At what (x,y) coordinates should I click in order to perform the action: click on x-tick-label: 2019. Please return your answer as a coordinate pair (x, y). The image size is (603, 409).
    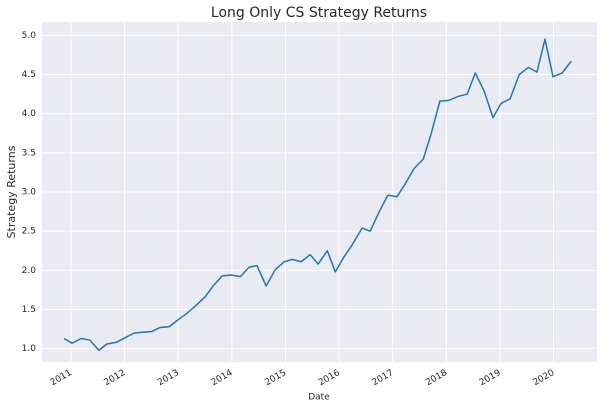
    Looking at the image, I should click on (490, 378).